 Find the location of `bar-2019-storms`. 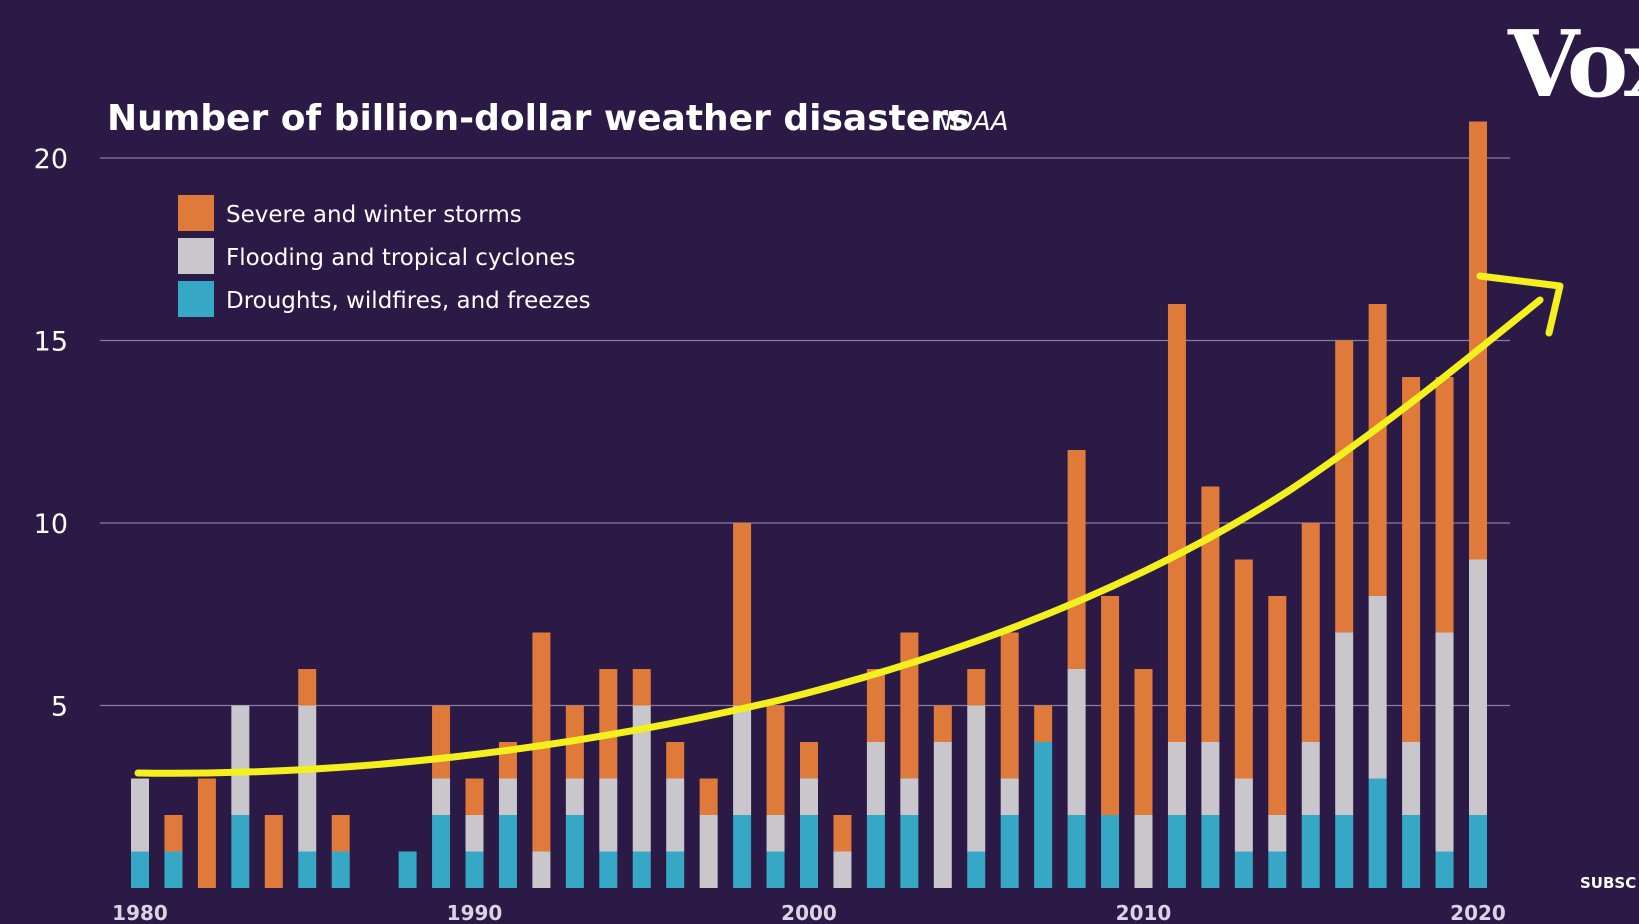

bar-2019-storms is located at coordinates (1444, 505).